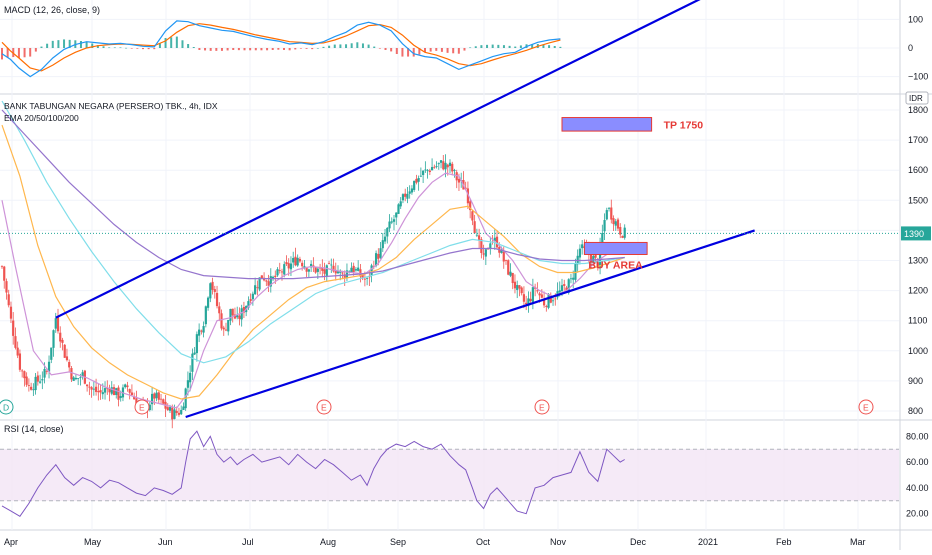 This screenshot has height=555, width=932. I want to click on rsi-band-fill, so click(449, 475).